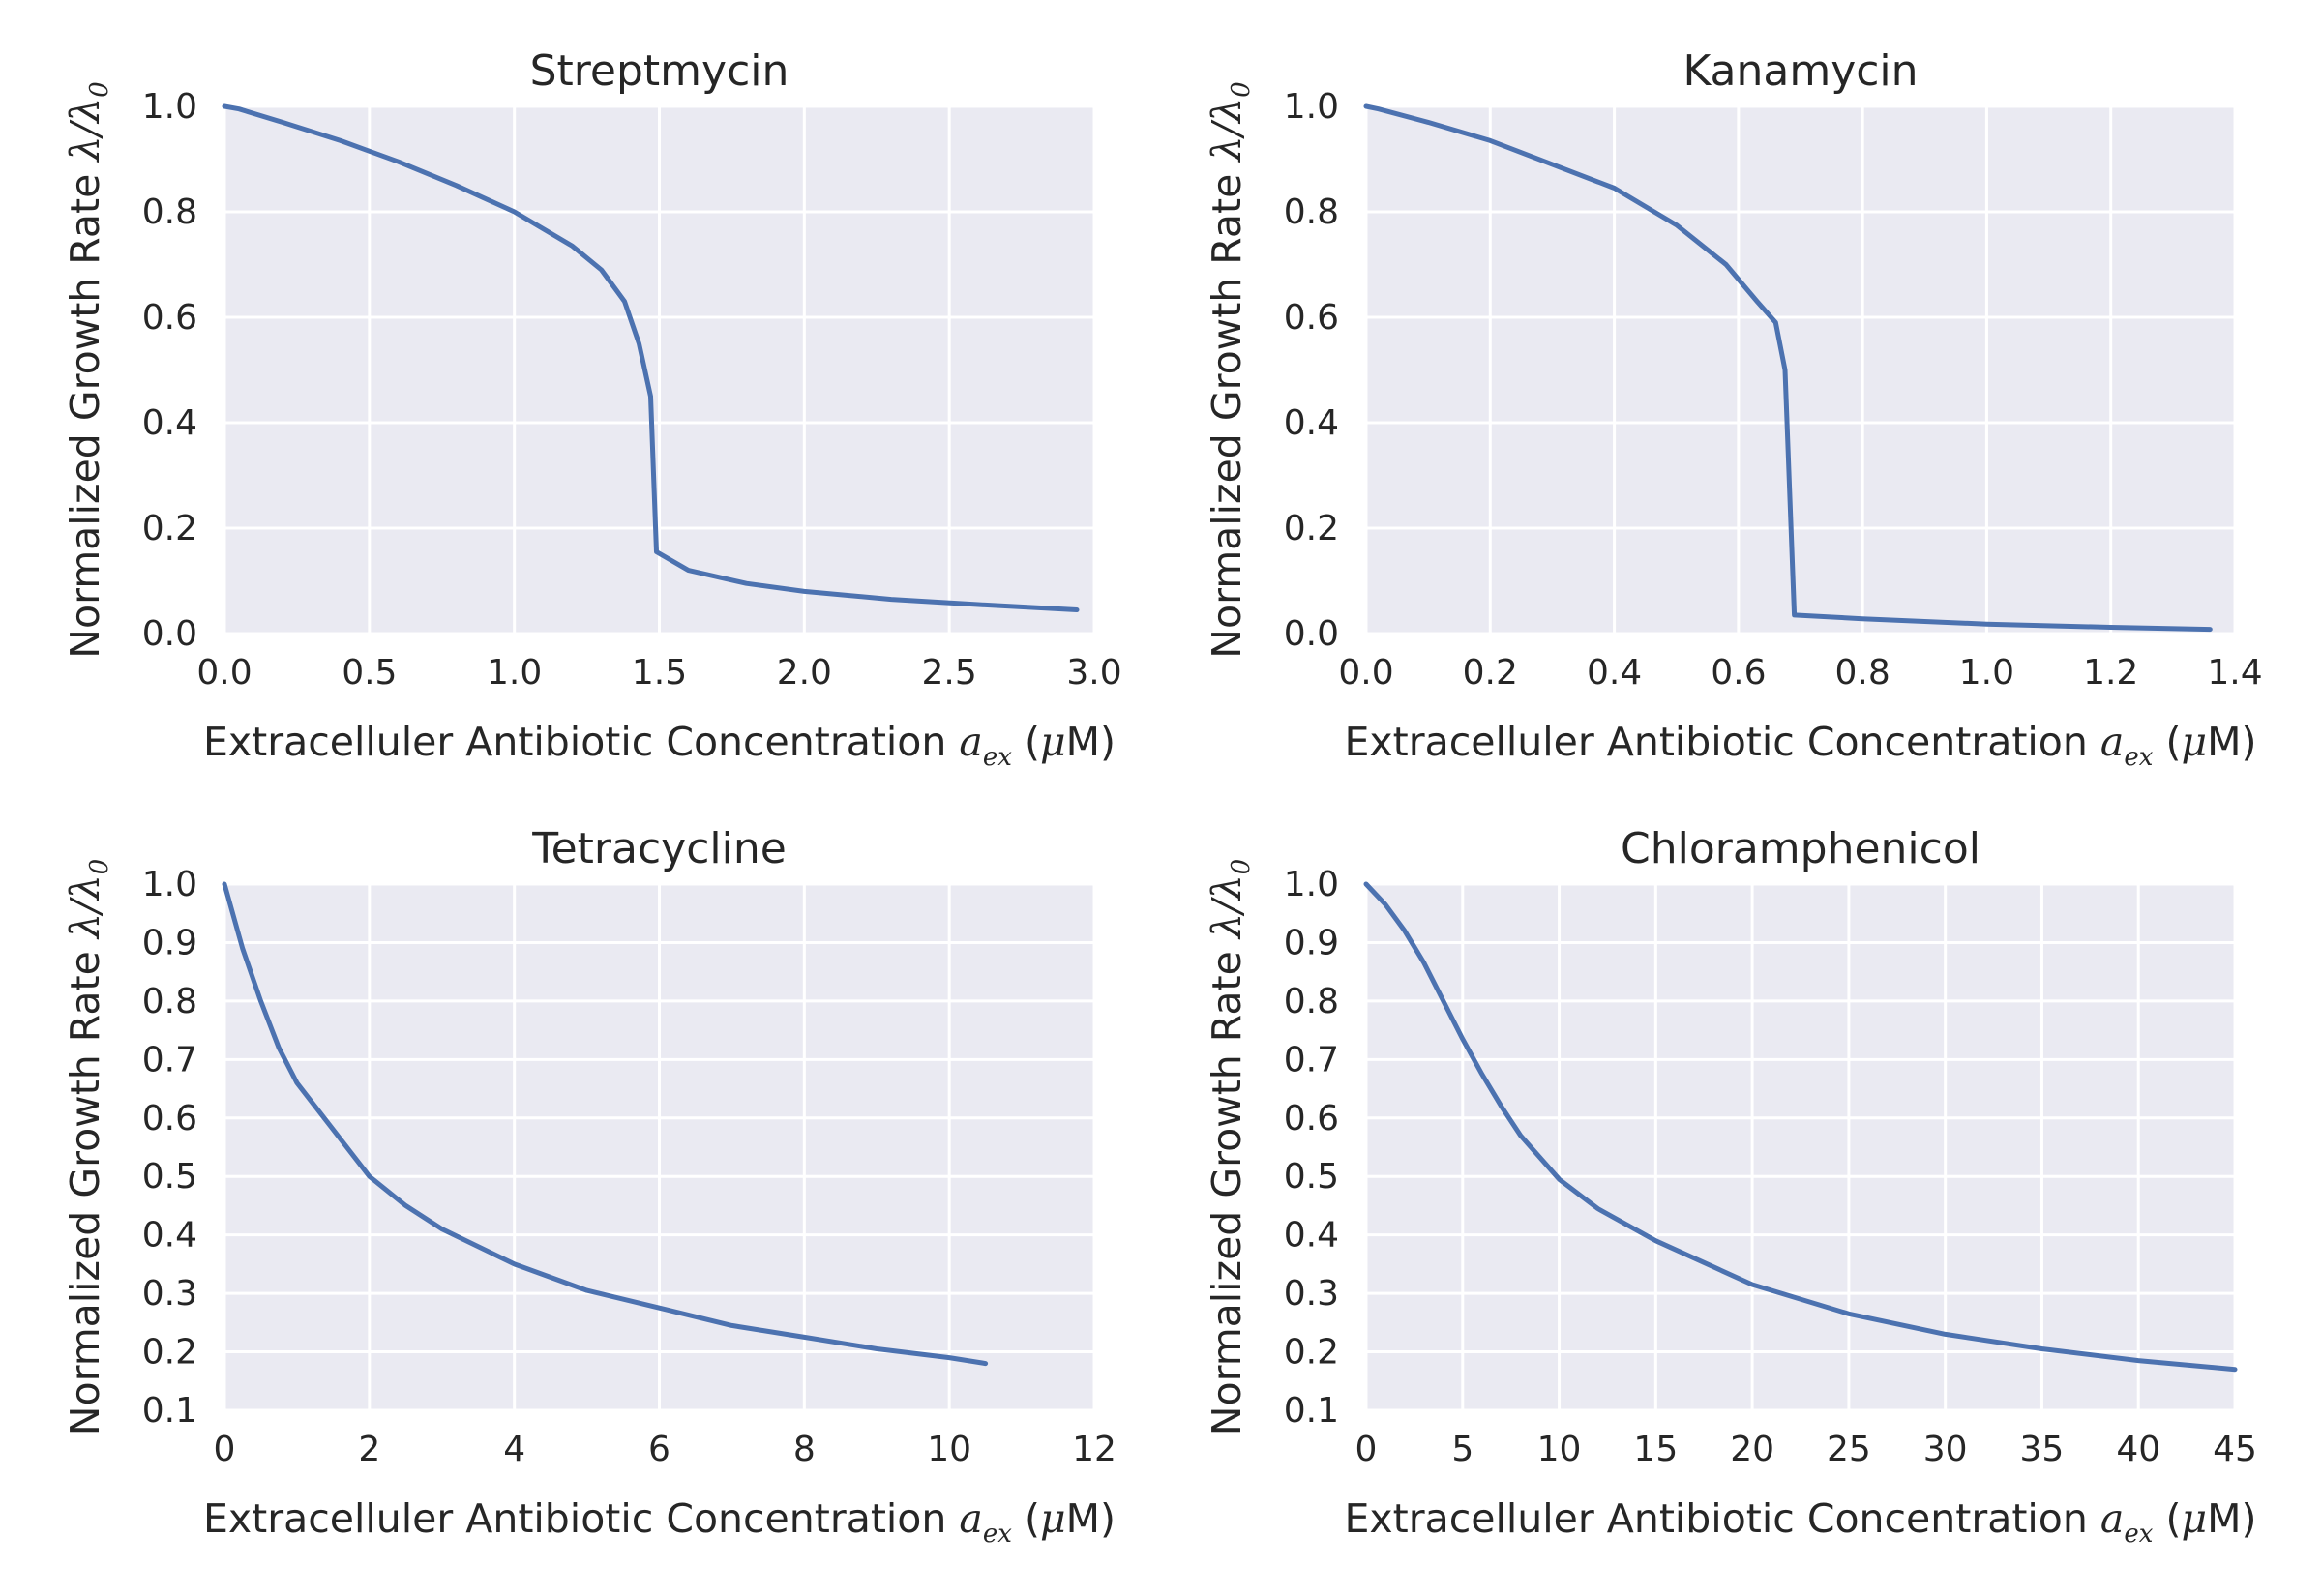  What do you see at coordinates (514, 1449) in the screenshot?
I see `x-tick-label: 4` at bounding box center [514, 1449].